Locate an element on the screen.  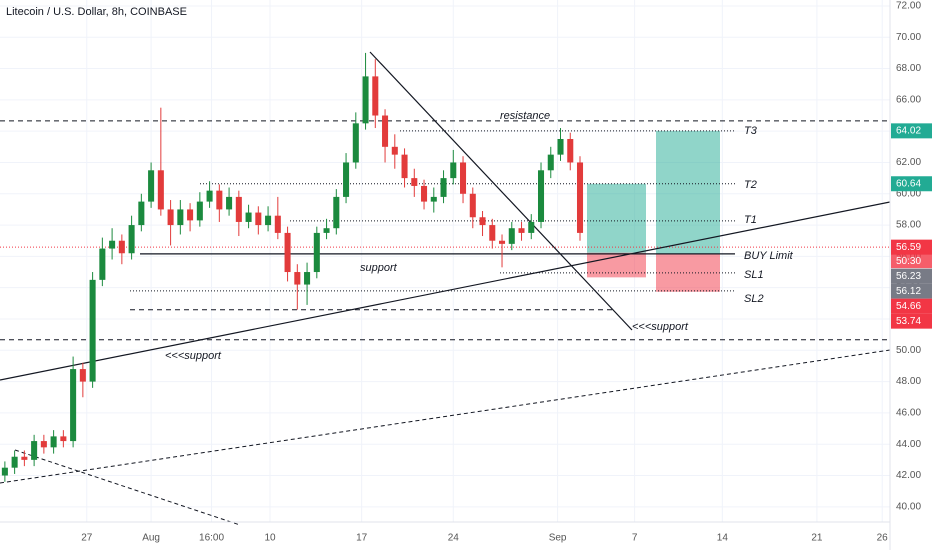
x-tick-label: 17 is located at coordinates (362, 538).